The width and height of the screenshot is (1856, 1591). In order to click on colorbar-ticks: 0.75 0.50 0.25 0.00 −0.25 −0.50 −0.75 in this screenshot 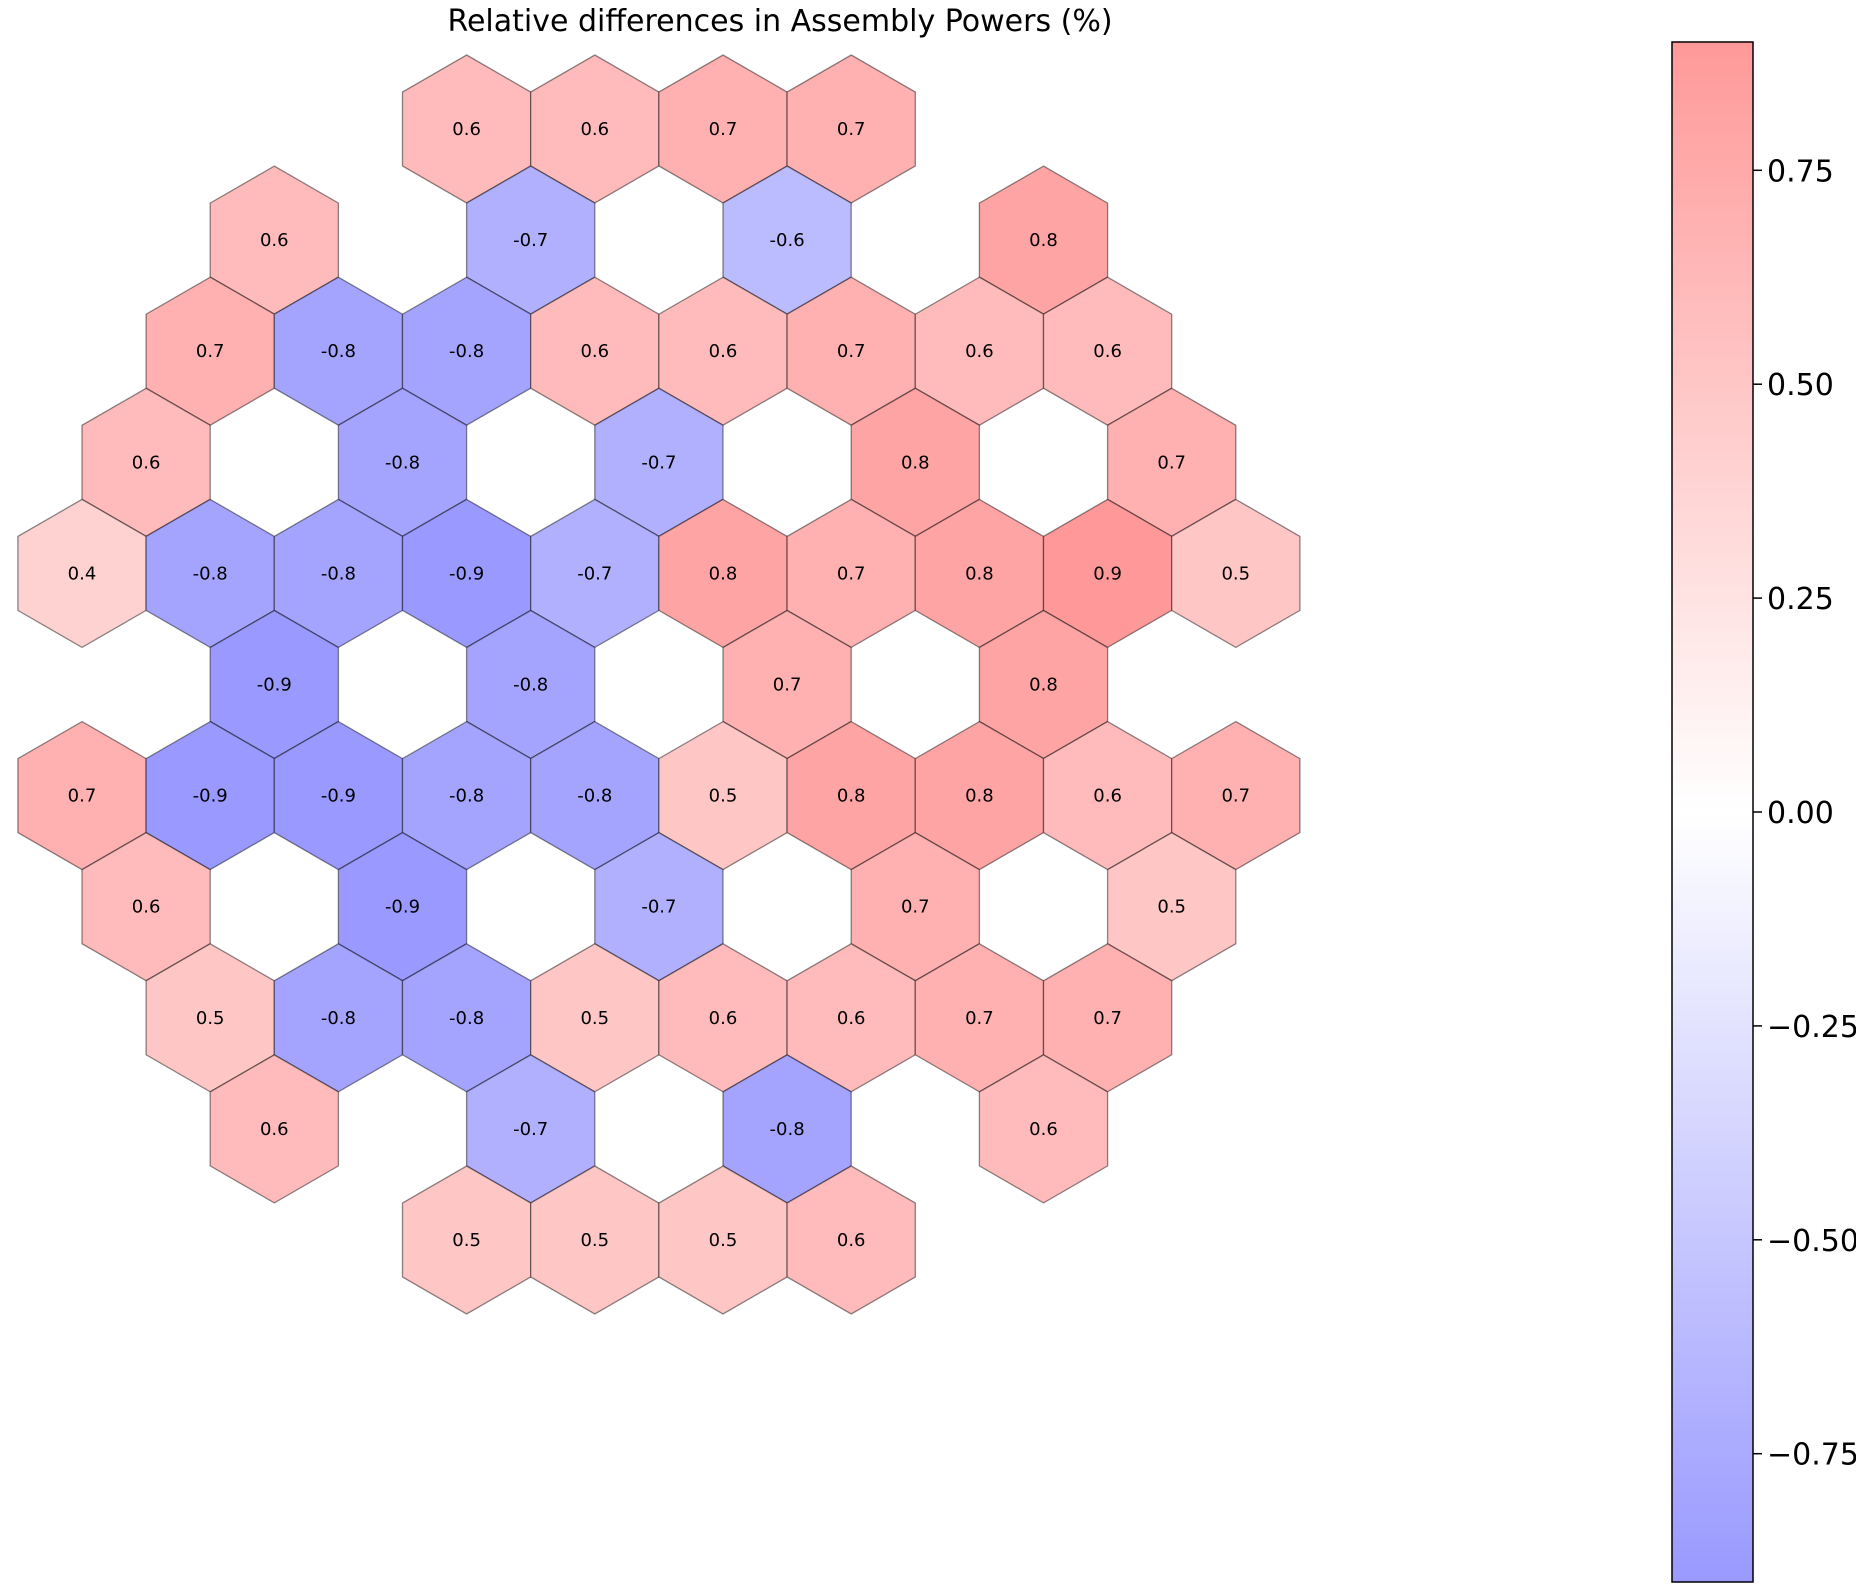, I will do `click(1804, 813)`.